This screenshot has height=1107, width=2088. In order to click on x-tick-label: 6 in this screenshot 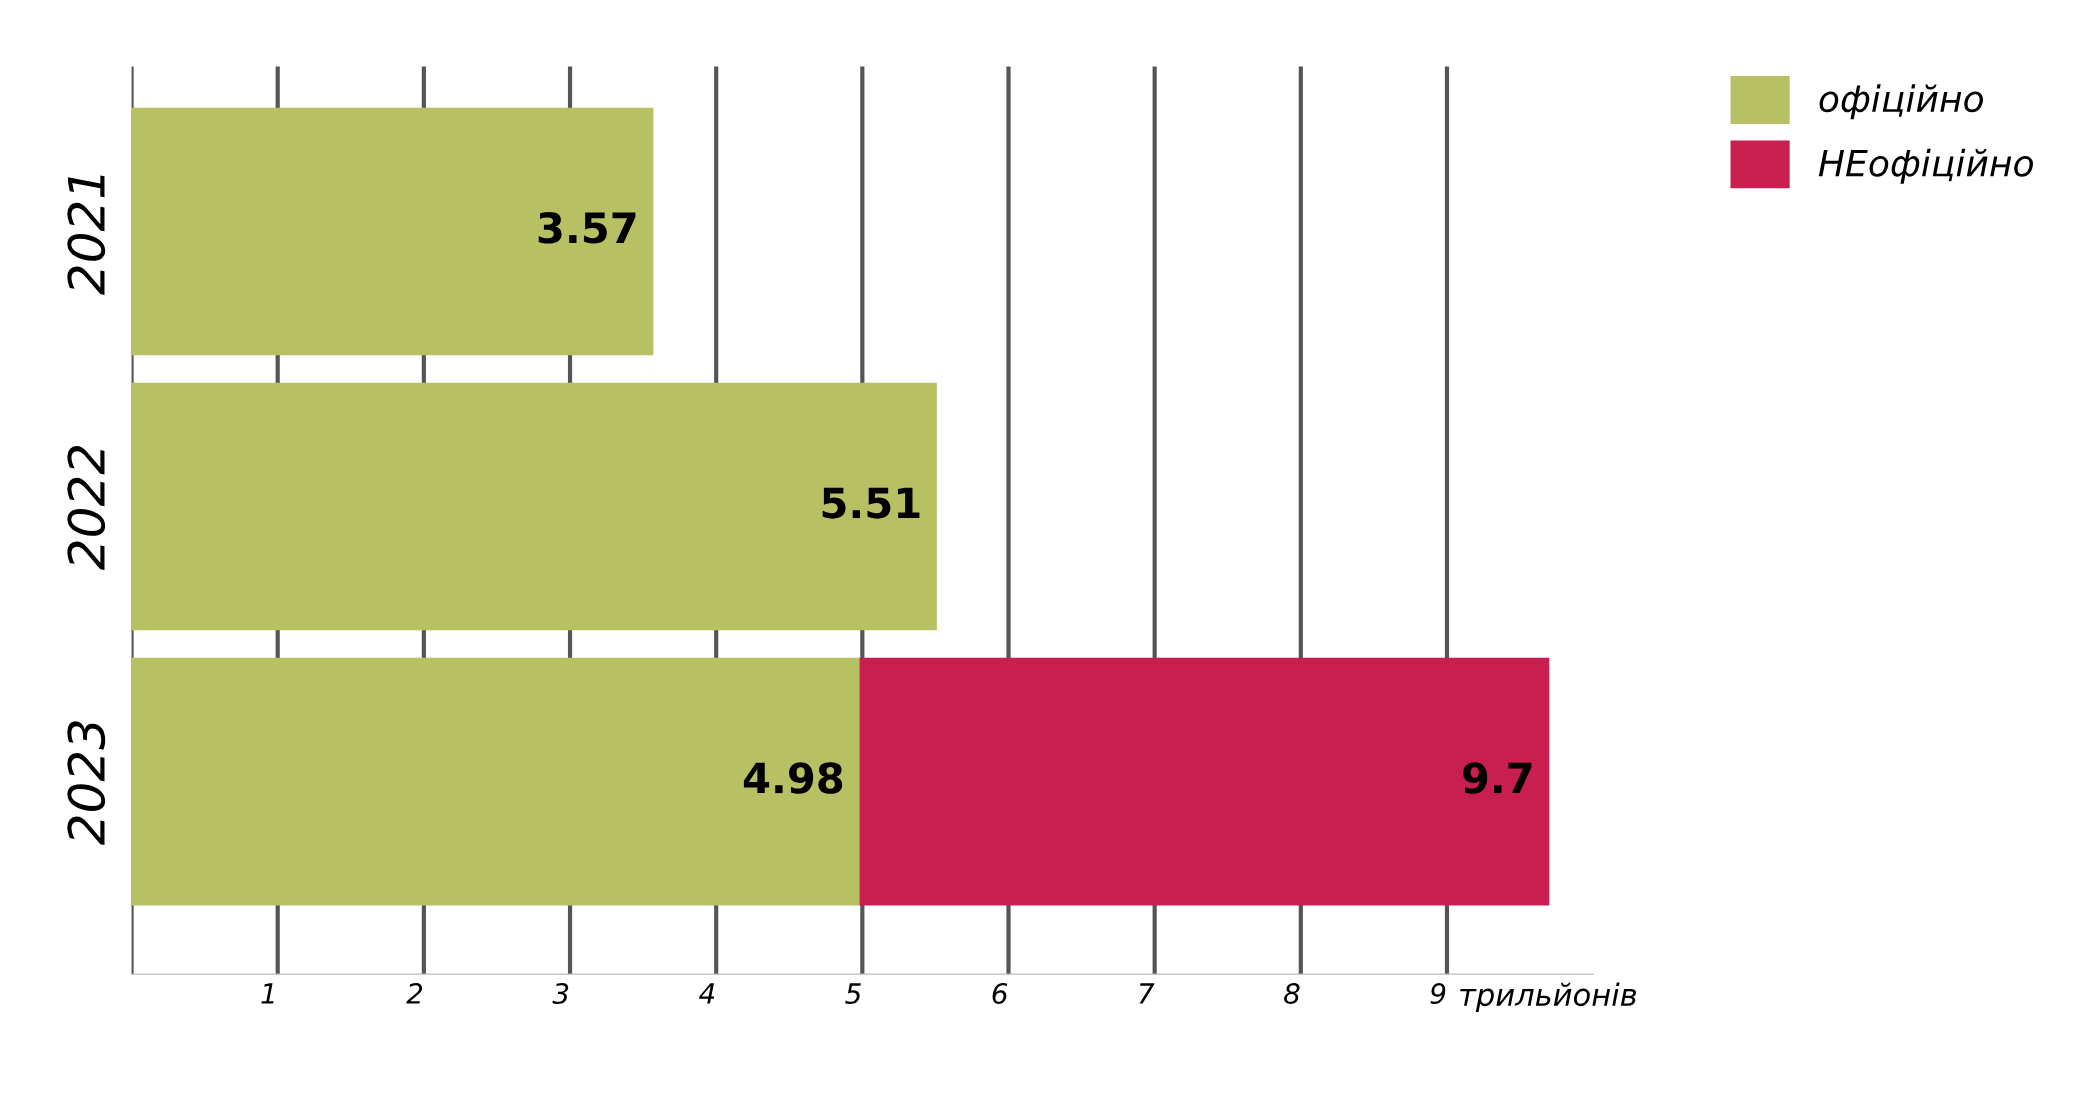, I will do `click(1000, 993)`.